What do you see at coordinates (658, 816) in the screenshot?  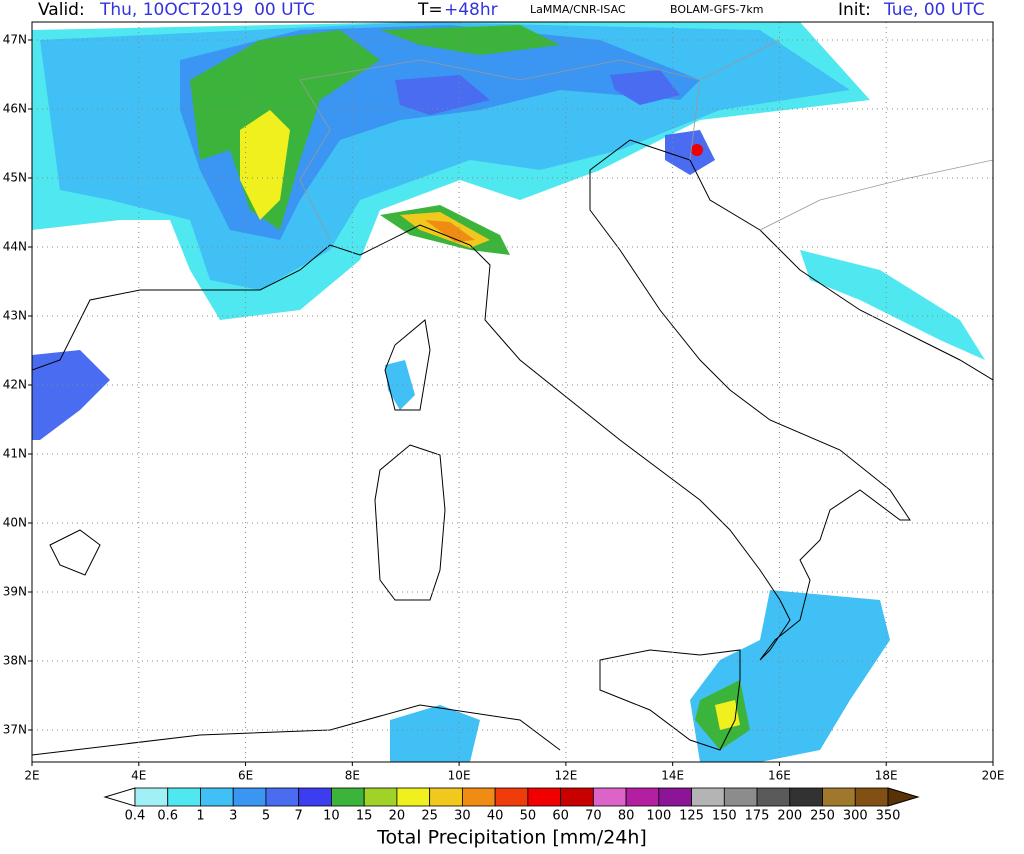 I see `colorbar-label: 100` at bounding box center [658, 816].